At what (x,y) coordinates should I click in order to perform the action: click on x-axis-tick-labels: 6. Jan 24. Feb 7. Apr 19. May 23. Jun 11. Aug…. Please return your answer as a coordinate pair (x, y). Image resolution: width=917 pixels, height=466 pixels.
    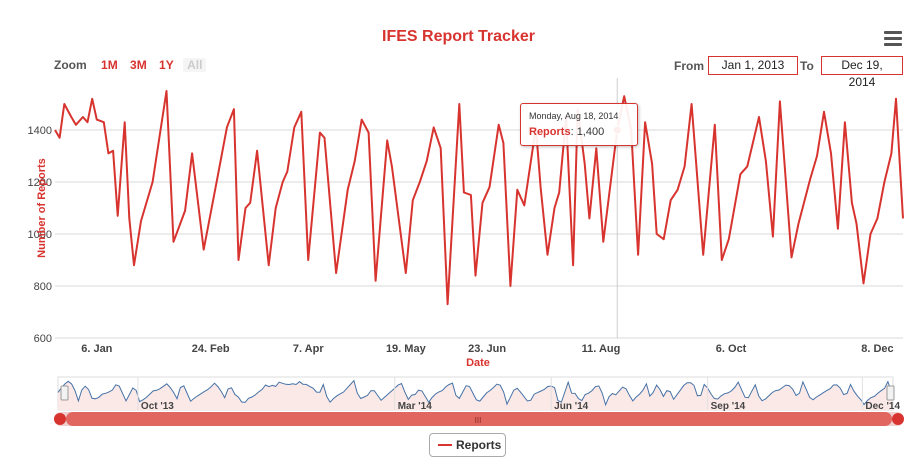
    Looking at the image, I should click on (487, 349).